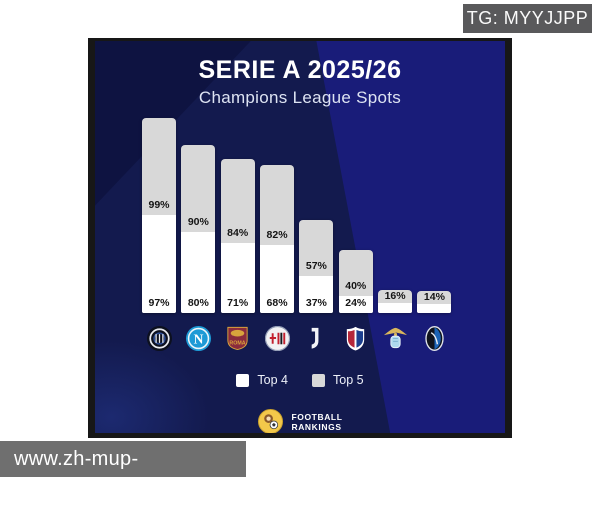 This screenshot has width=600, height=513. Describe the element at coordinates (277, 279) in the screenshot. I see `bar-top4-segment-milan` at that location.